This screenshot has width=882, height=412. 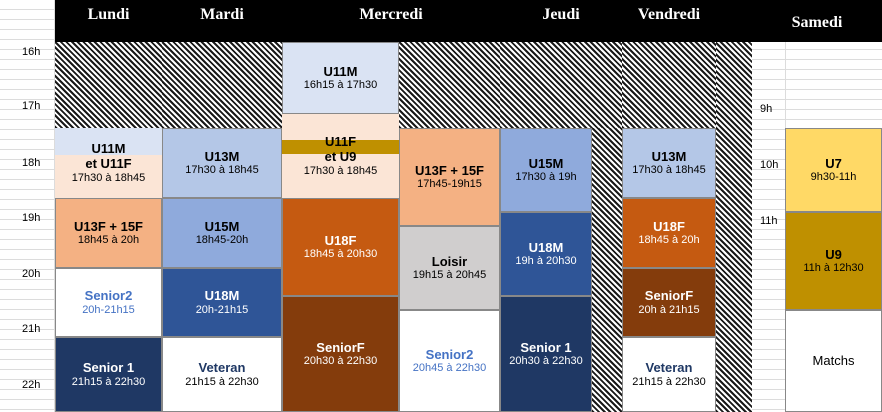 I want to click on hour-label-16h: 16h, so click(x=31, y=52).